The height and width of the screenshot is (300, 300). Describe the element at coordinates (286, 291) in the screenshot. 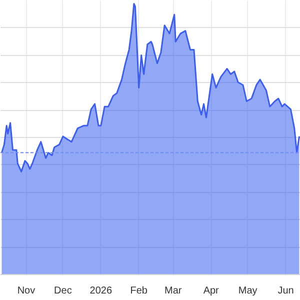

I see `x-tick-label: Jun` at that location.